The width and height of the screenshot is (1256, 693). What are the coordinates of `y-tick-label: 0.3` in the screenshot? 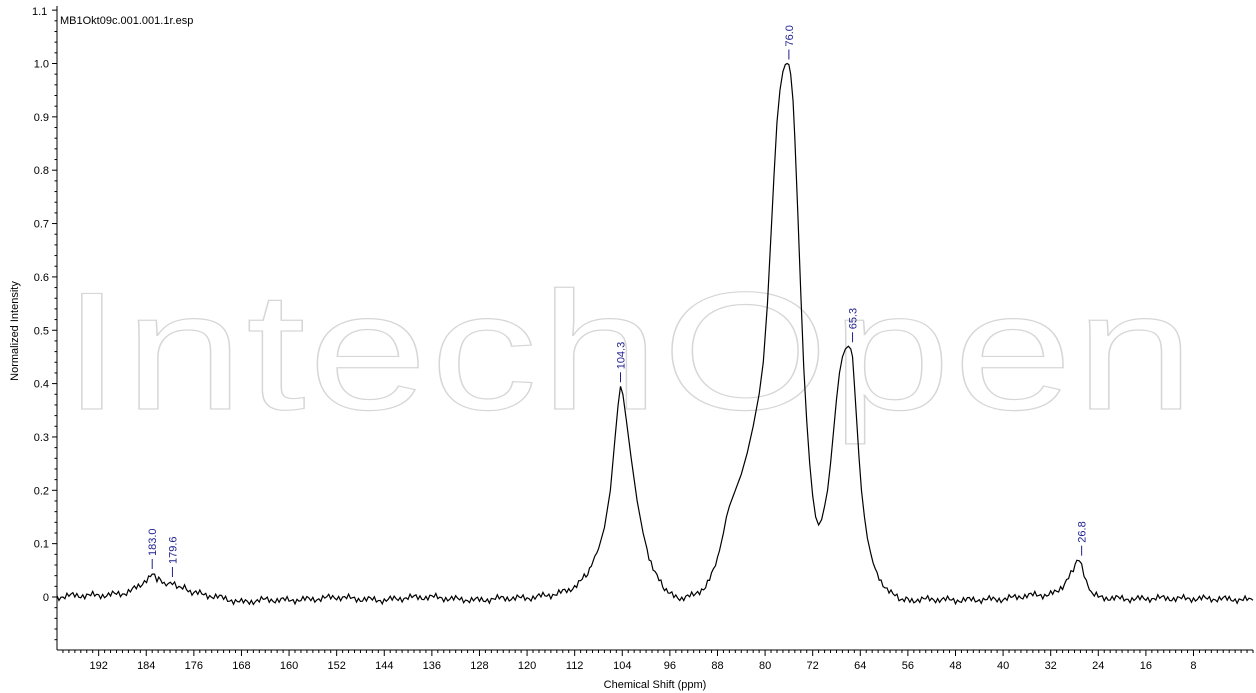 It's located at (41, 438).